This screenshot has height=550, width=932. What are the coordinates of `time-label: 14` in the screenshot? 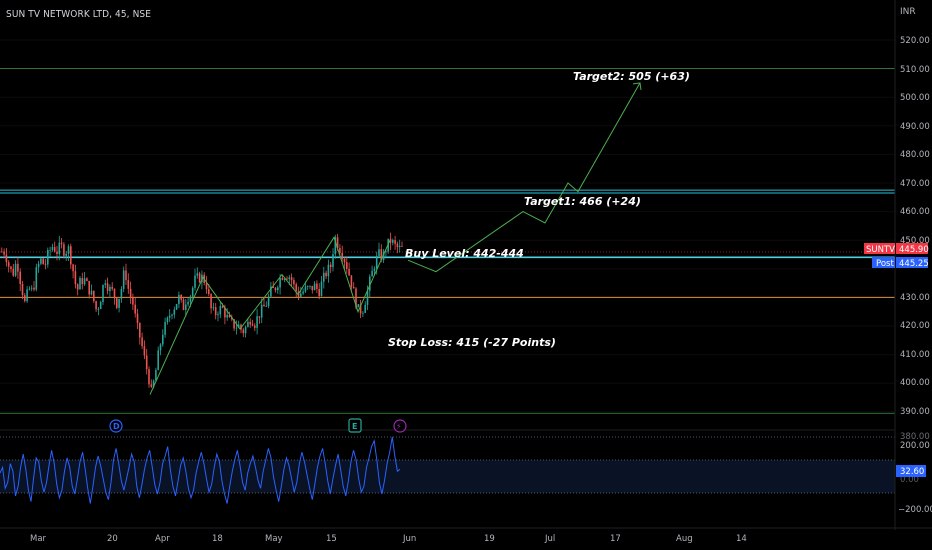 It's located at (741, 539).